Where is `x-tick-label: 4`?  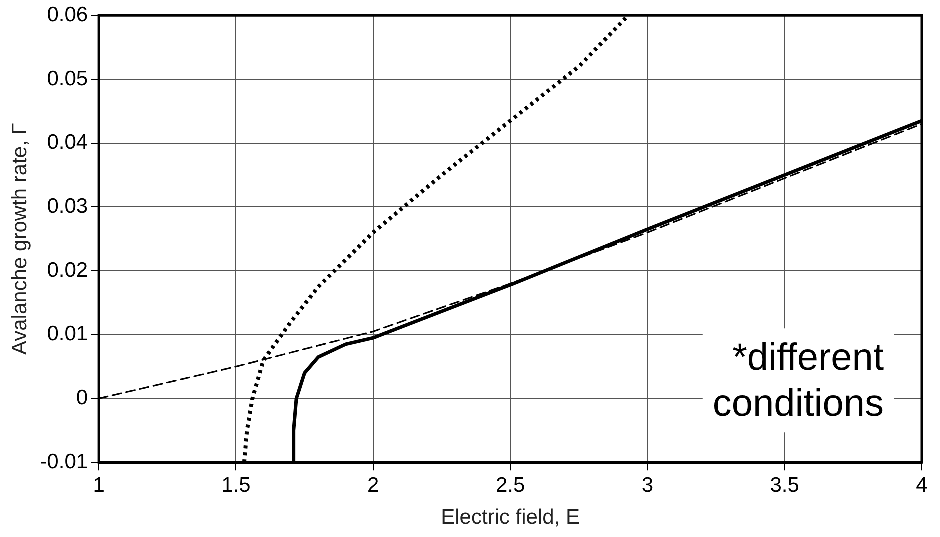
x-tick-label: 4 is located at coordinates (922, 485).